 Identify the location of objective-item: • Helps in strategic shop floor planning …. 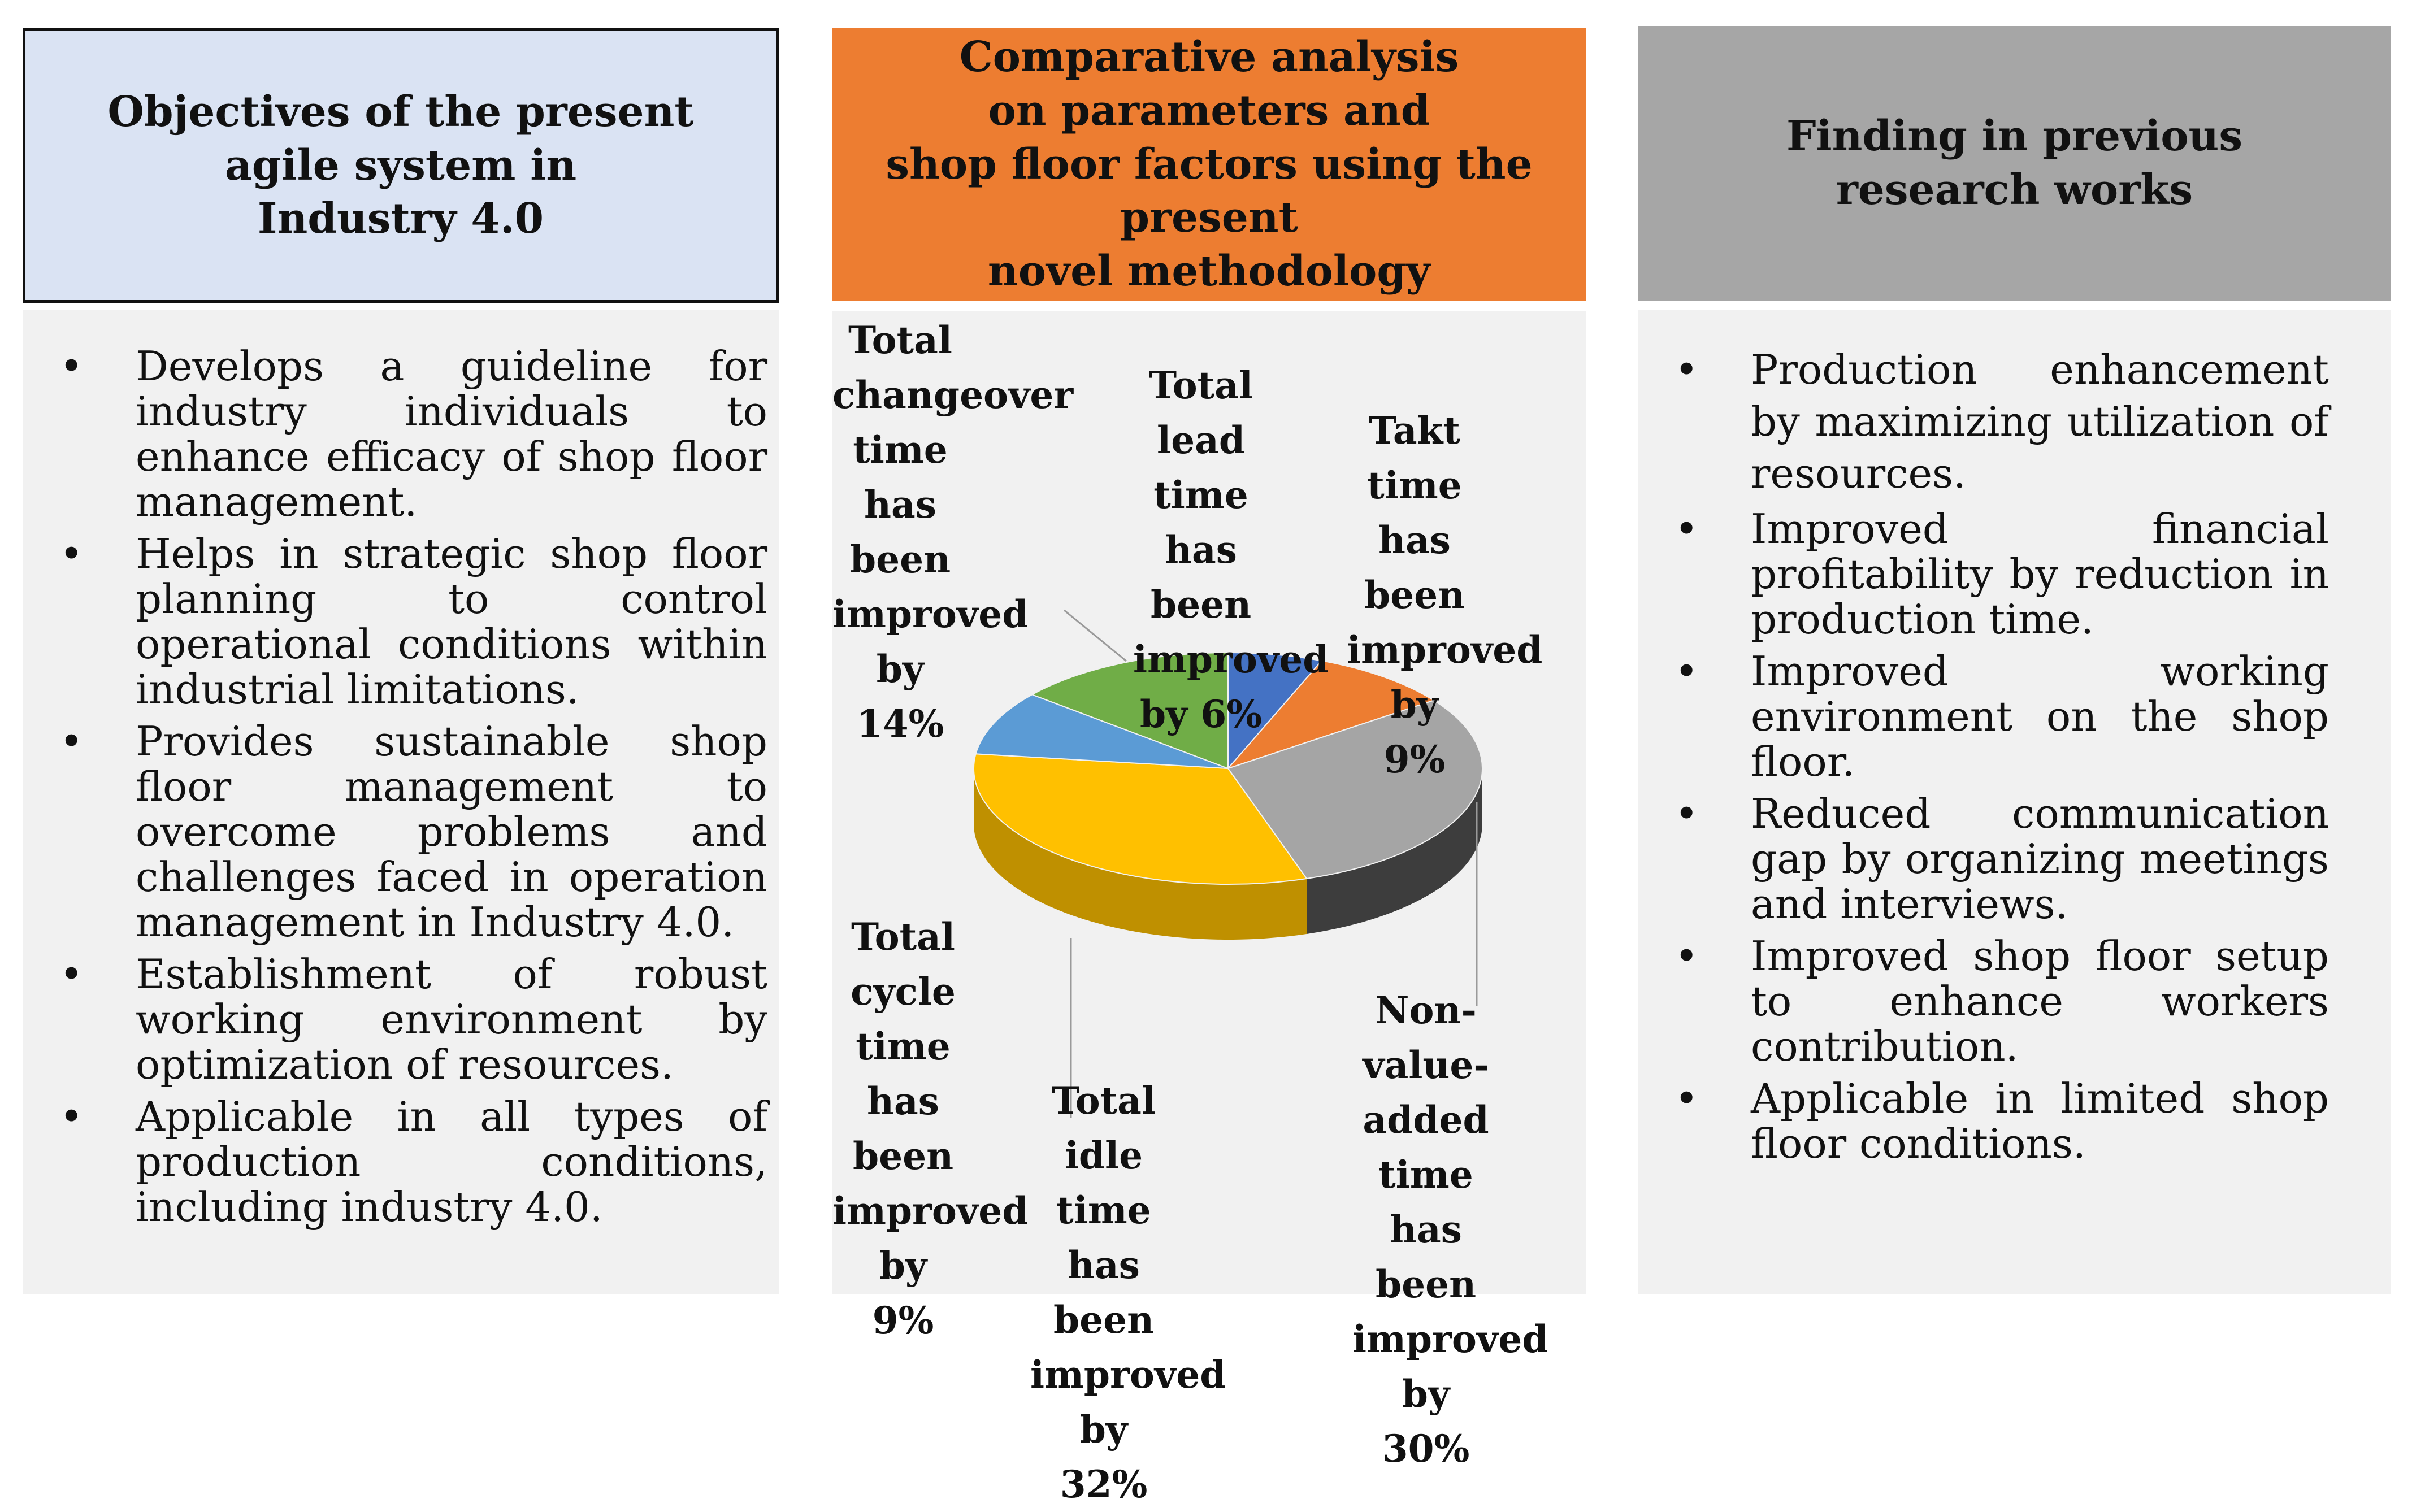
(413, 621).